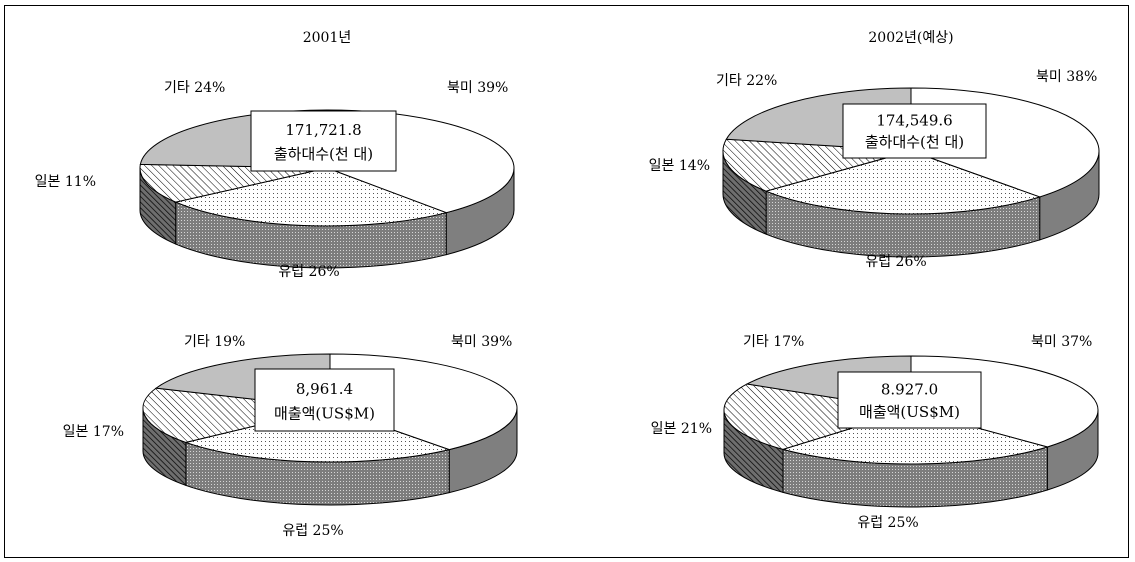 This screenshot has height=562, width=1135. I want to click on slice-label-일본: 일본 11%, so click(65, 182).